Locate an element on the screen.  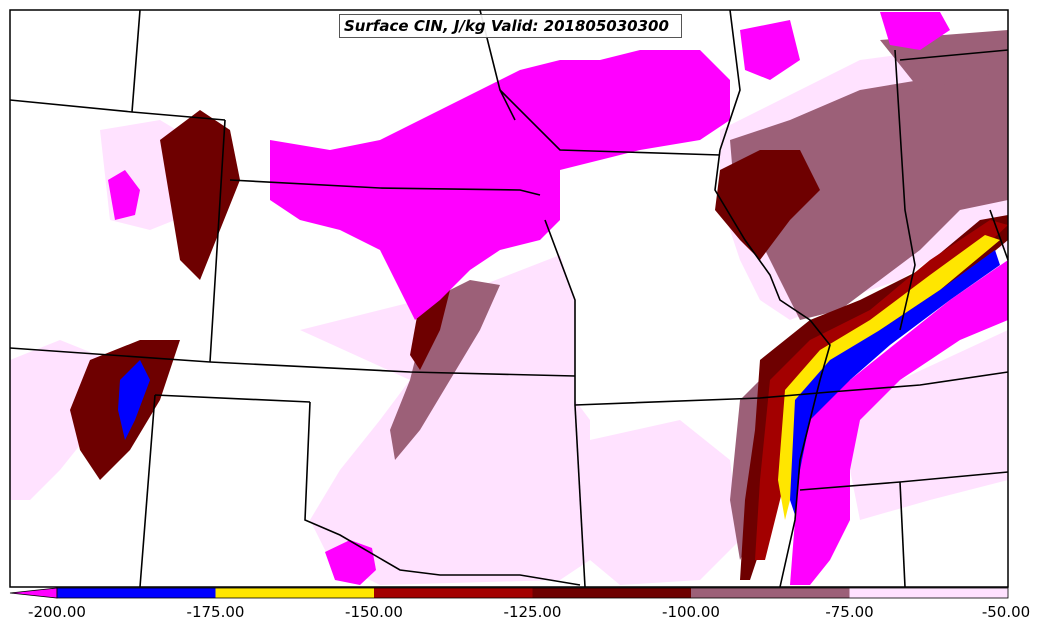
border-oklahoma-north is located at coordinates (702, 398).